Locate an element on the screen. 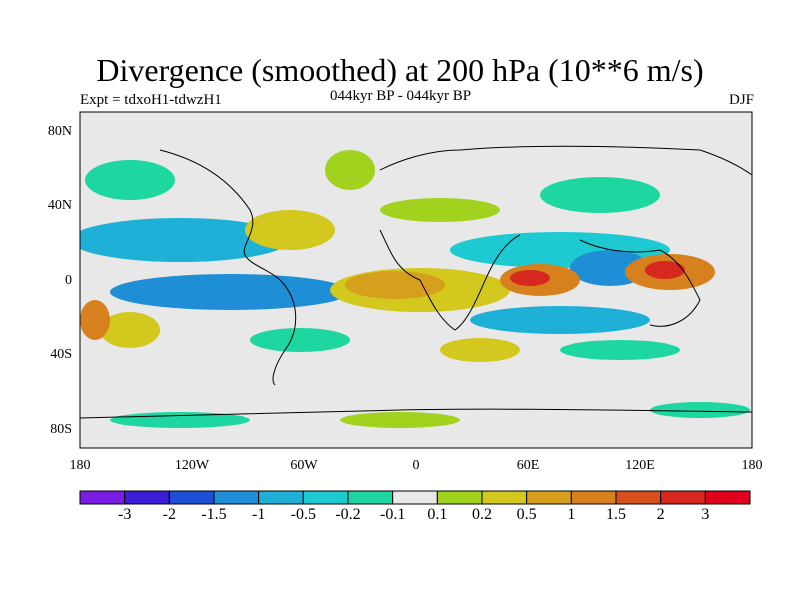 The width and height of the screenshot is (800, 600). colorbar-label: -3 is located at coordinates (124, 514).